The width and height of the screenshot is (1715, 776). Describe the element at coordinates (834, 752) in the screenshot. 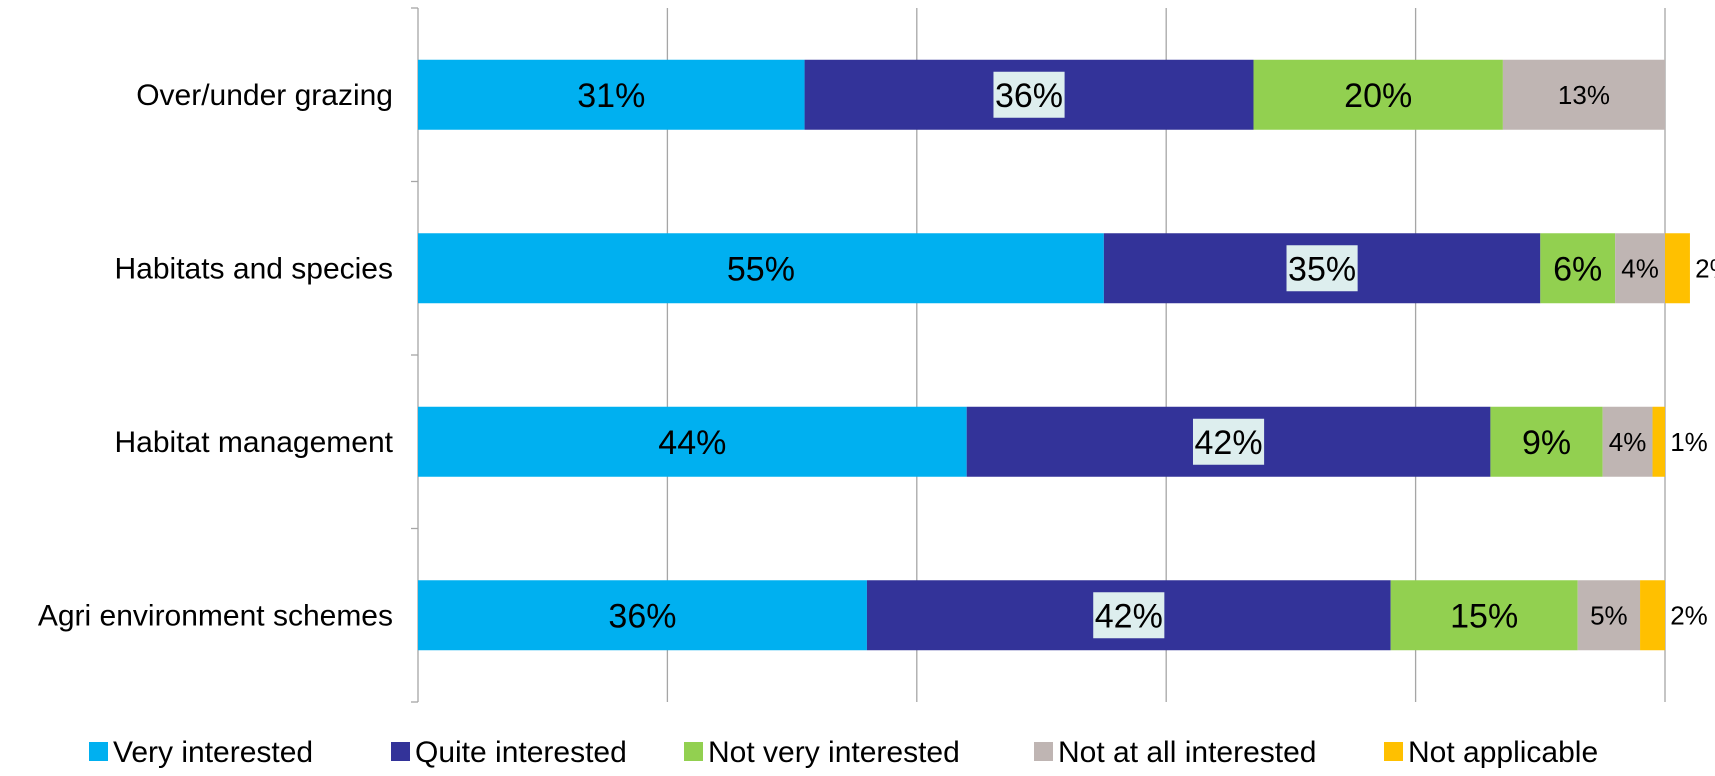

I see `legend-label: Not very interested` at that location.